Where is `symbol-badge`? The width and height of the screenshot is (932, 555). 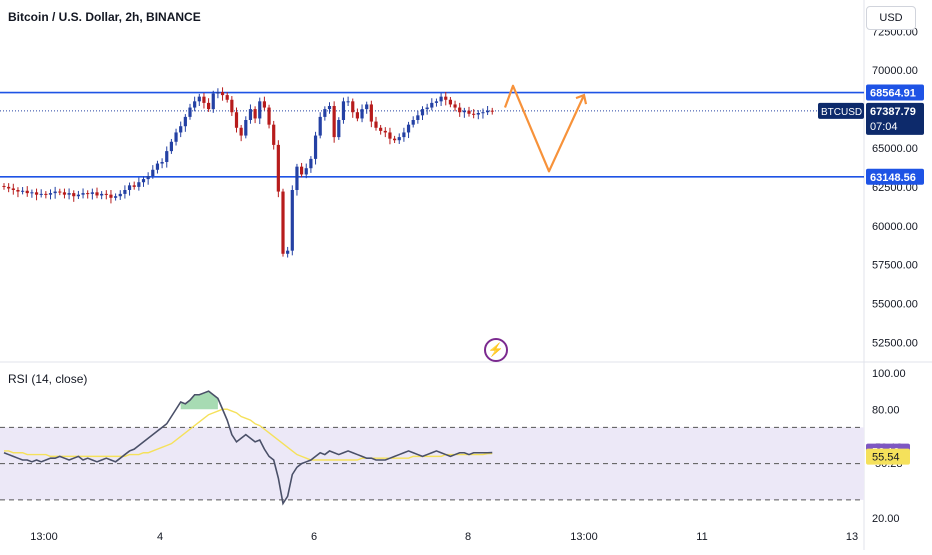
symbol-badge is located at coordinates (841, 110).